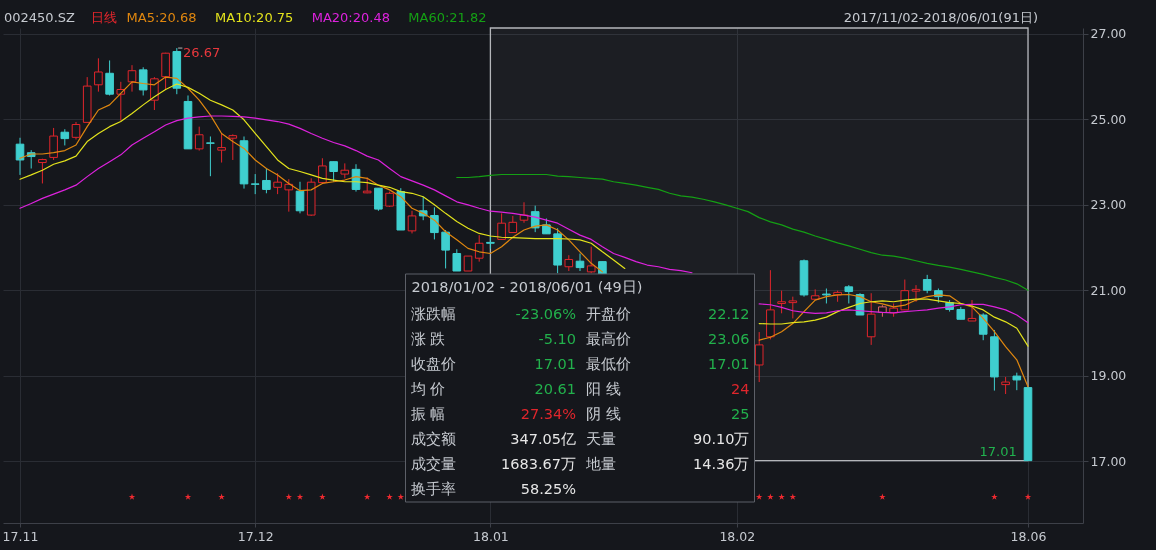 The width and height of the screenshot is (1156, 550). I want to click on category-label: 成交量, so click(433, 463).